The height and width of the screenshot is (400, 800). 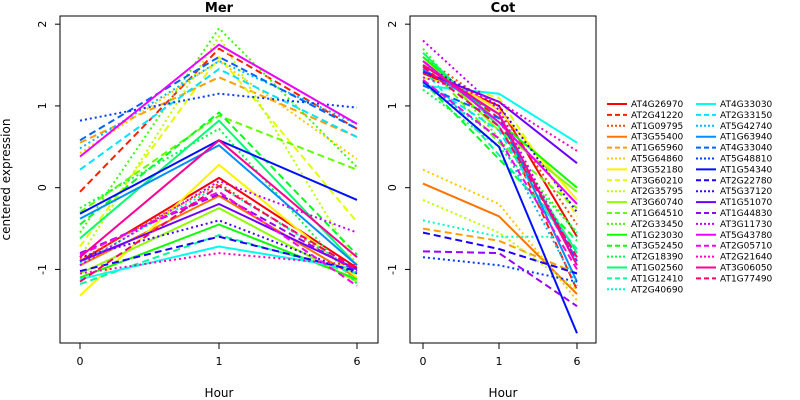 I want to click on mer-x-axis-label: Hour, so click(x=219, y=393).